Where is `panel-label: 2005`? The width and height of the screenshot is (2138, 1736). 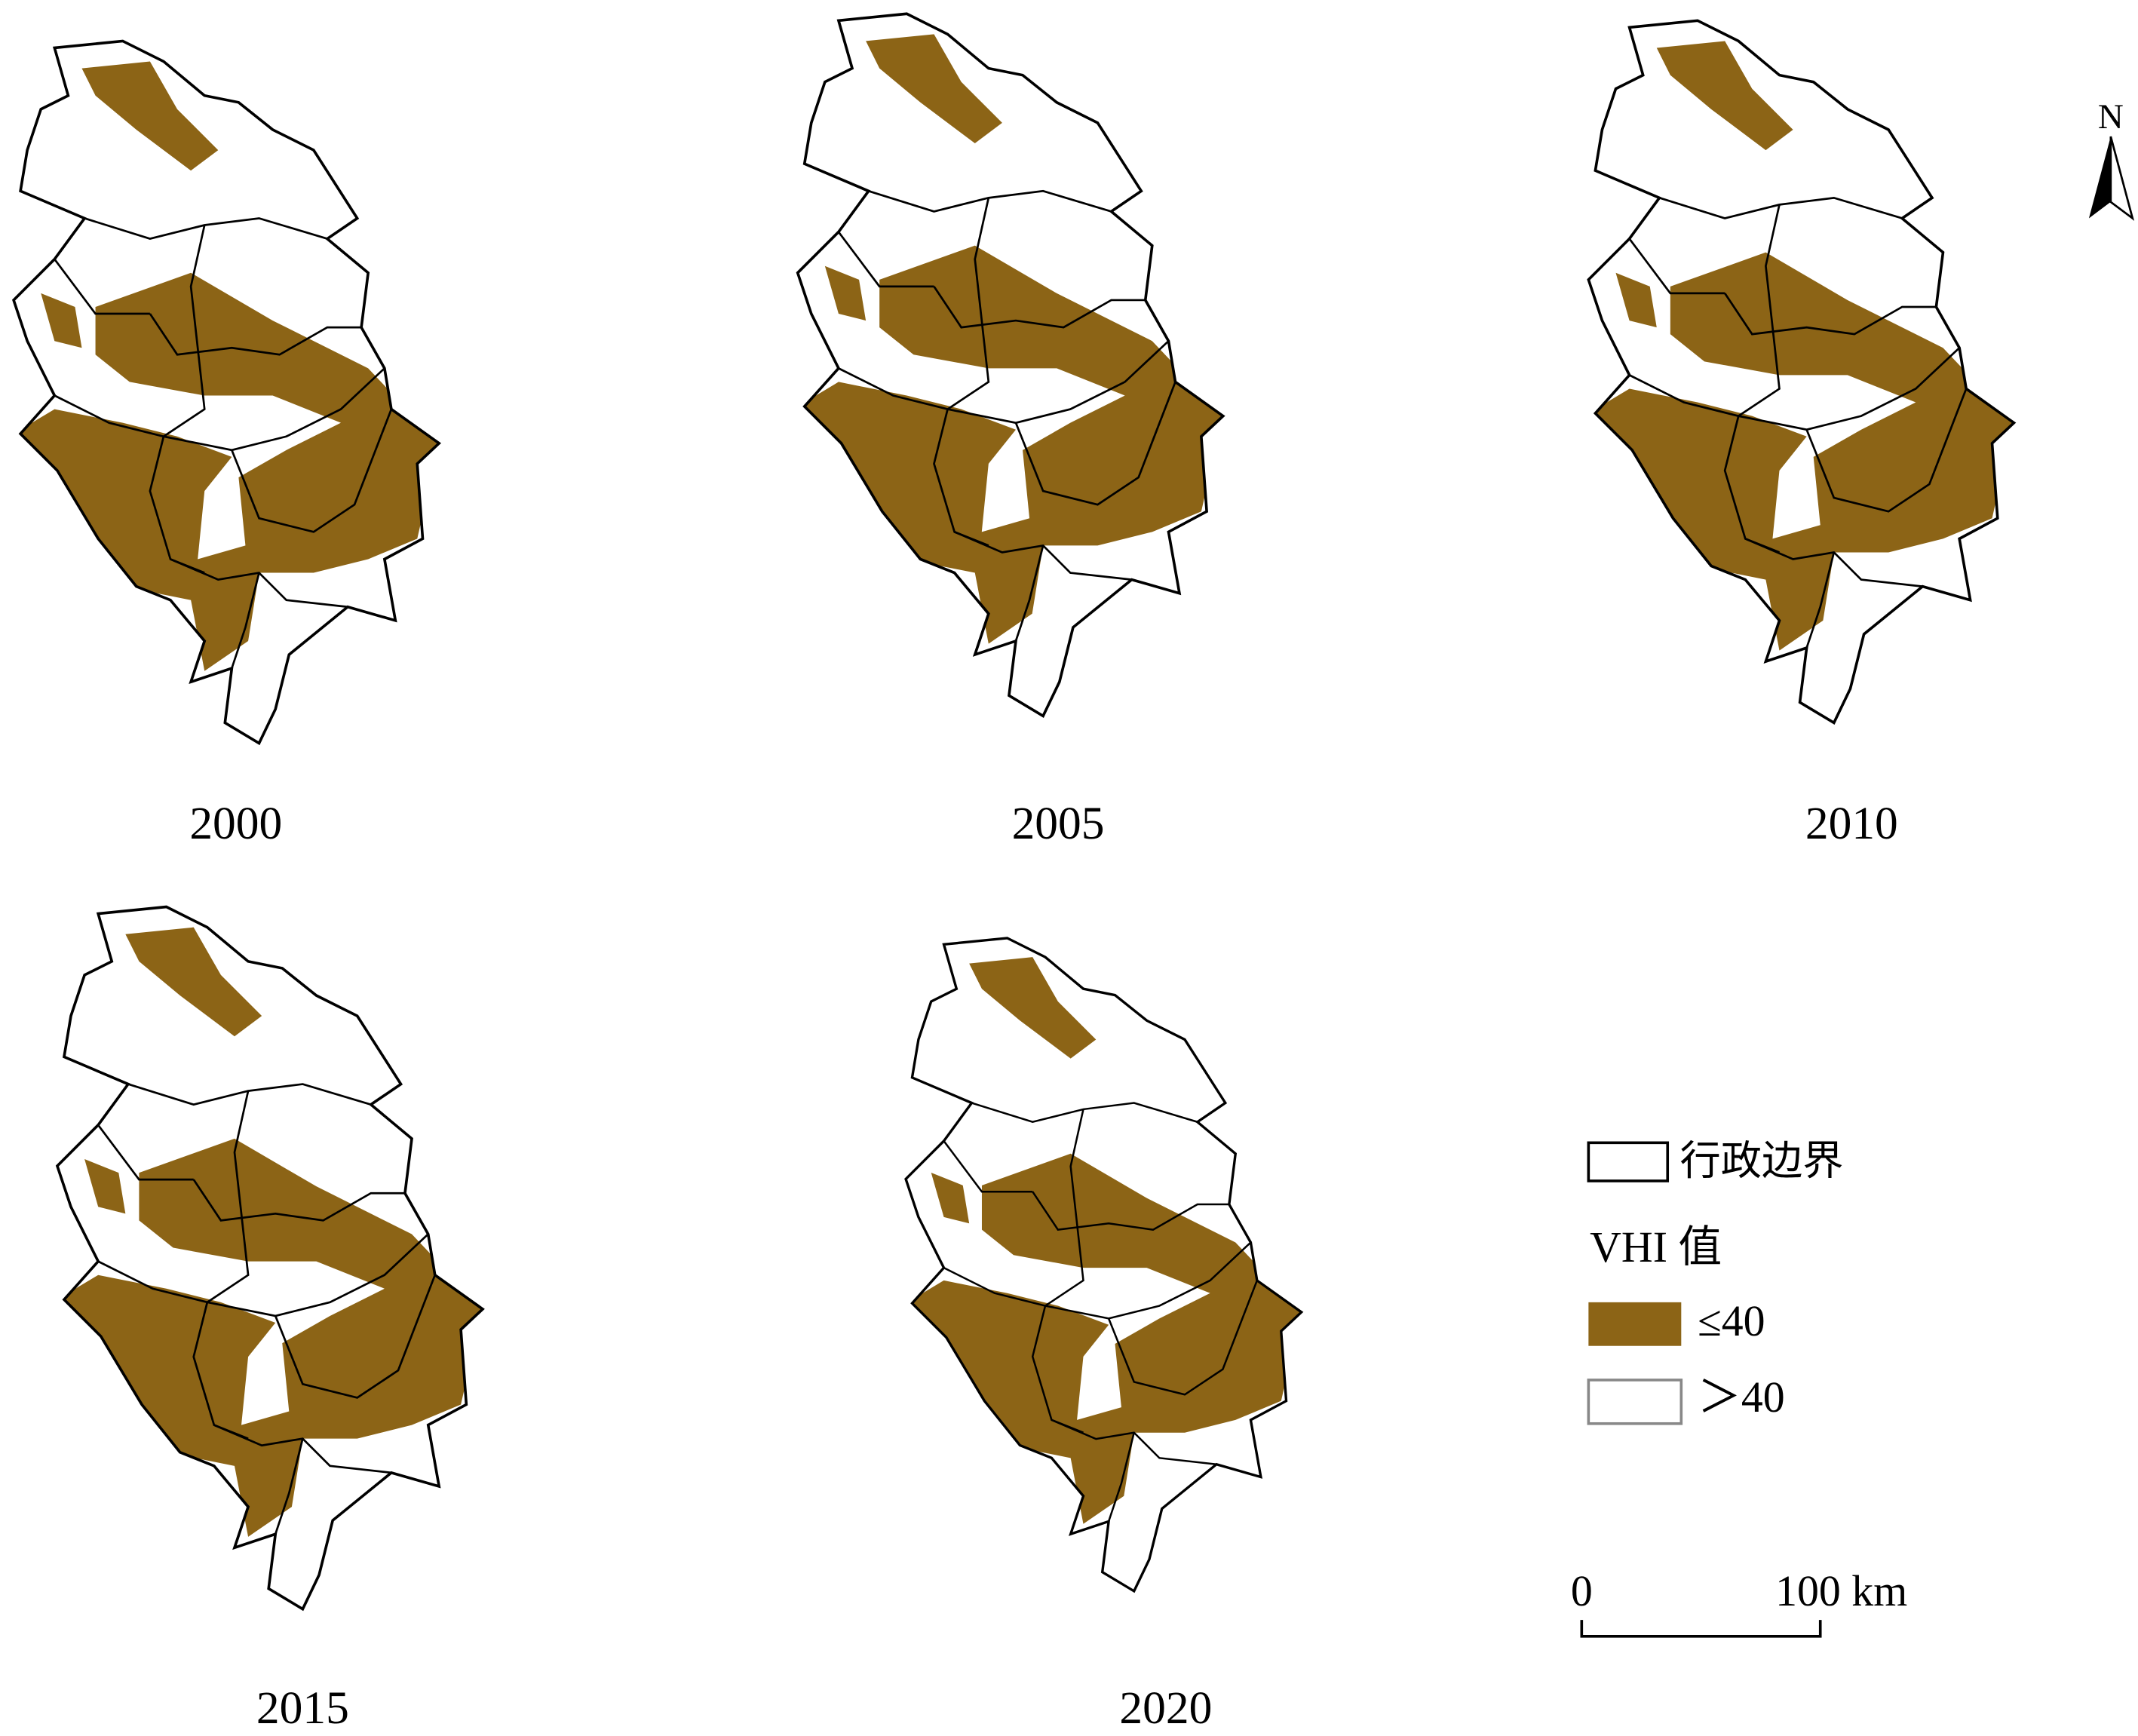
panel-label: 2005 is located at coordinates (1058, 824).